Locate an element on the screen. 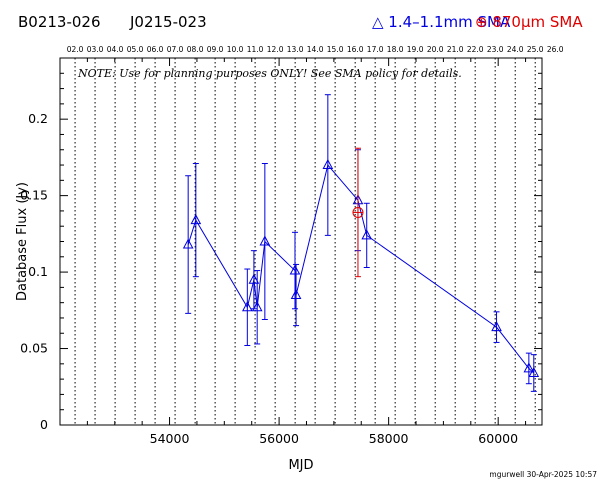  x-tick-label: 56000 is located at coordinates (279, 438).